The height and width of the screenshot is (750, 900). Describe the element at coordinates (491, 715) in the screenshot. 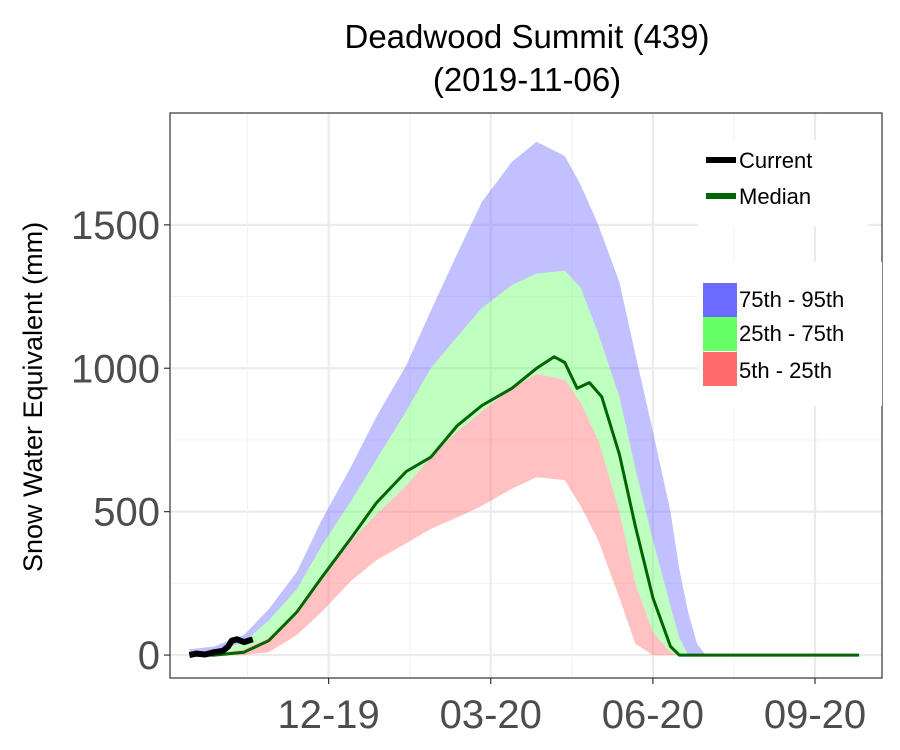

I see `x-tick-label: 03-20` at that location.